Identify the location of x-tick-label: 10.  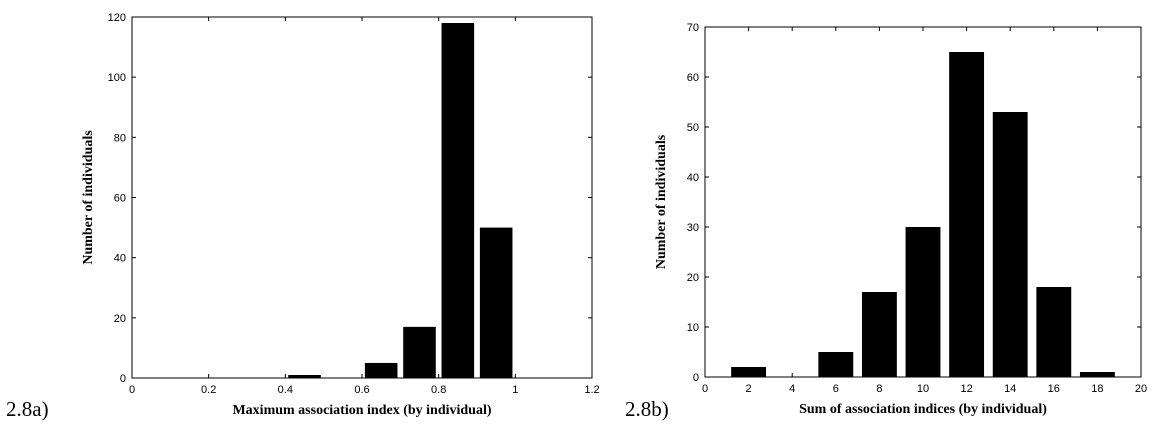
(923, 389).